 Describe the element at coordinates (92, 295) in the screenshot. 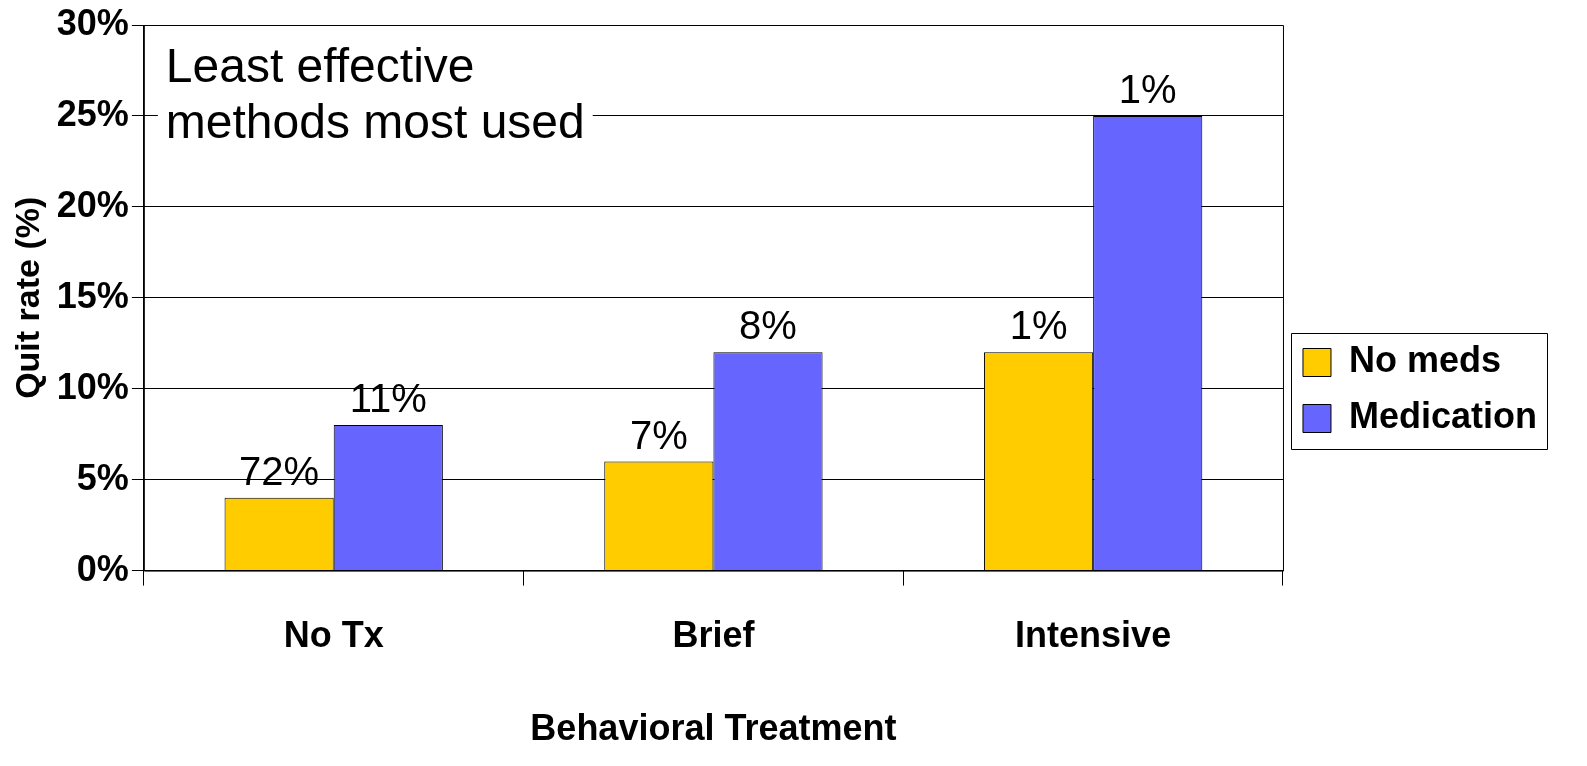

I see `y-tick-label: 15%` at that location.